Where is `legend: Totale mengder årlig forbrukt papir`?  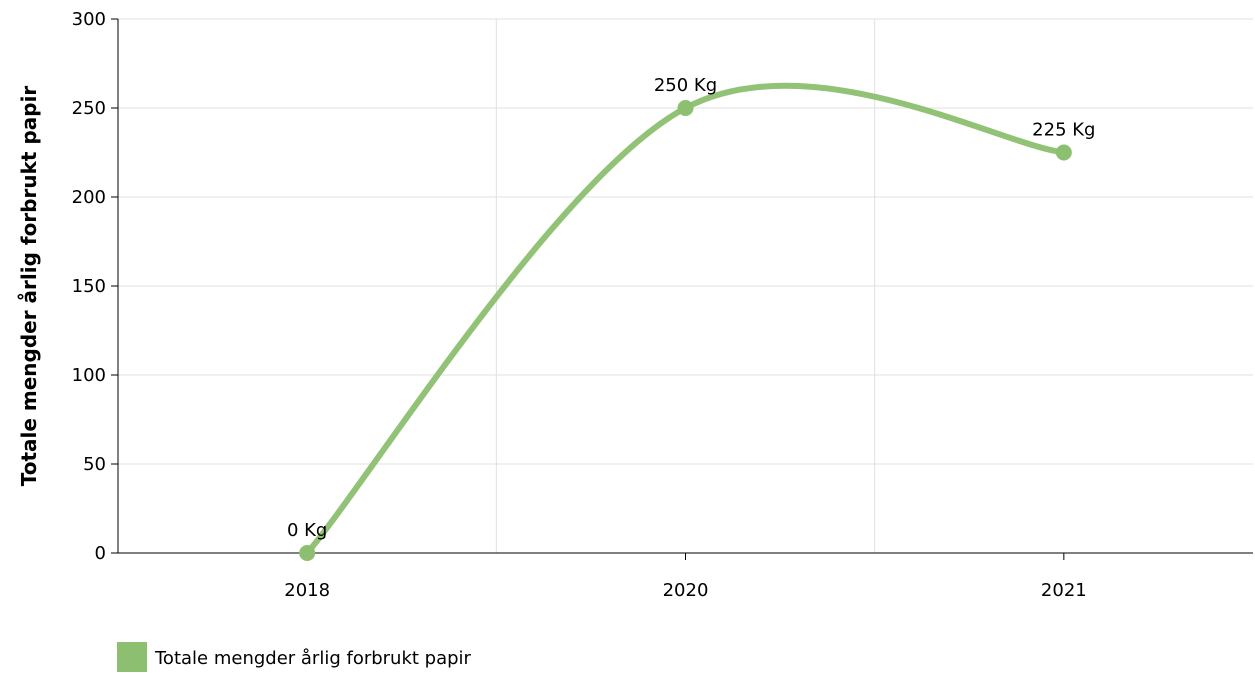
legend: Totale mengder årlig forbrukt papir is located at coordinates (294, 657).